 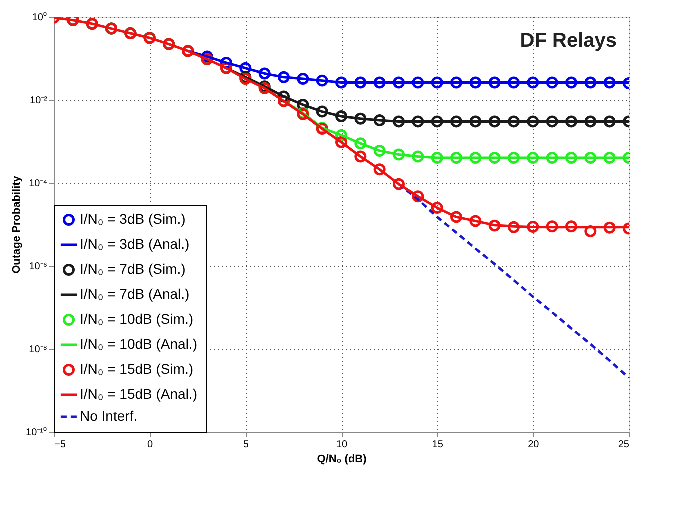 I want to click on x-tick-label: 0, so click(x=151, y=445).